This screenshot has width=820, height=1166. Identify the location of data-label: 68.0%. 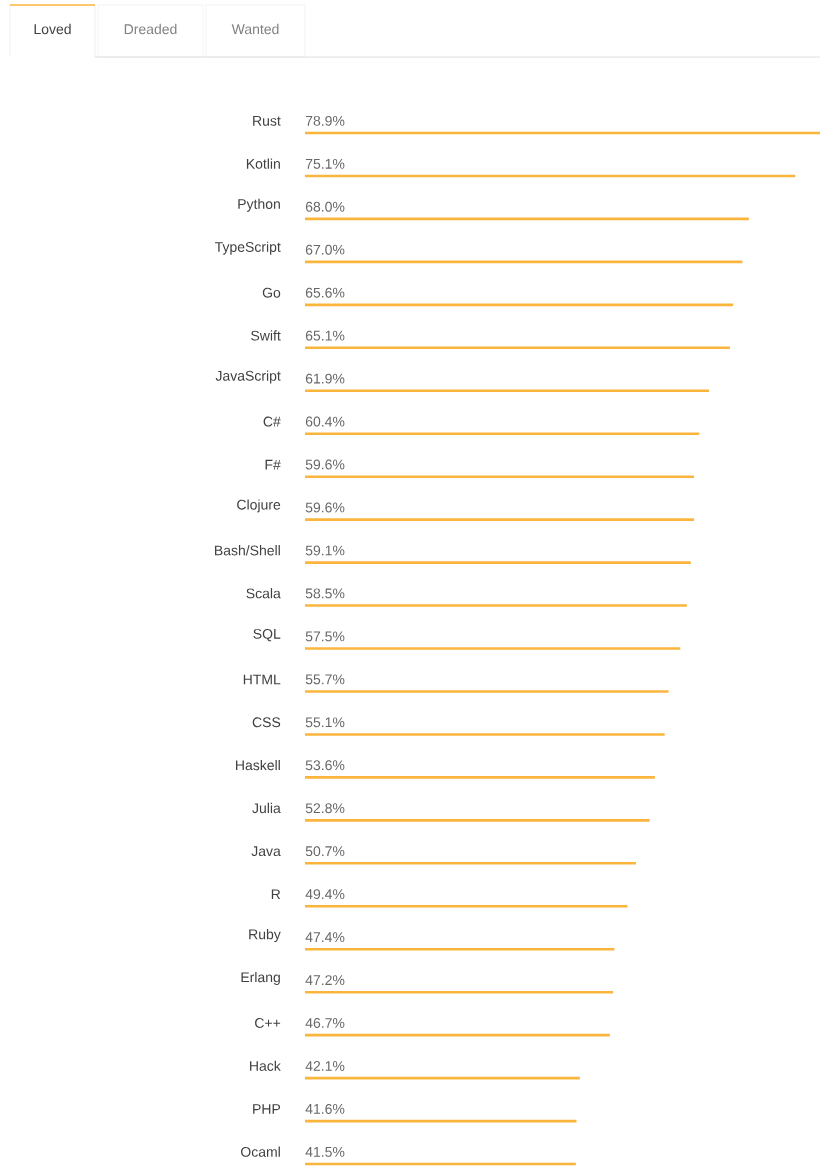
(325, 206).